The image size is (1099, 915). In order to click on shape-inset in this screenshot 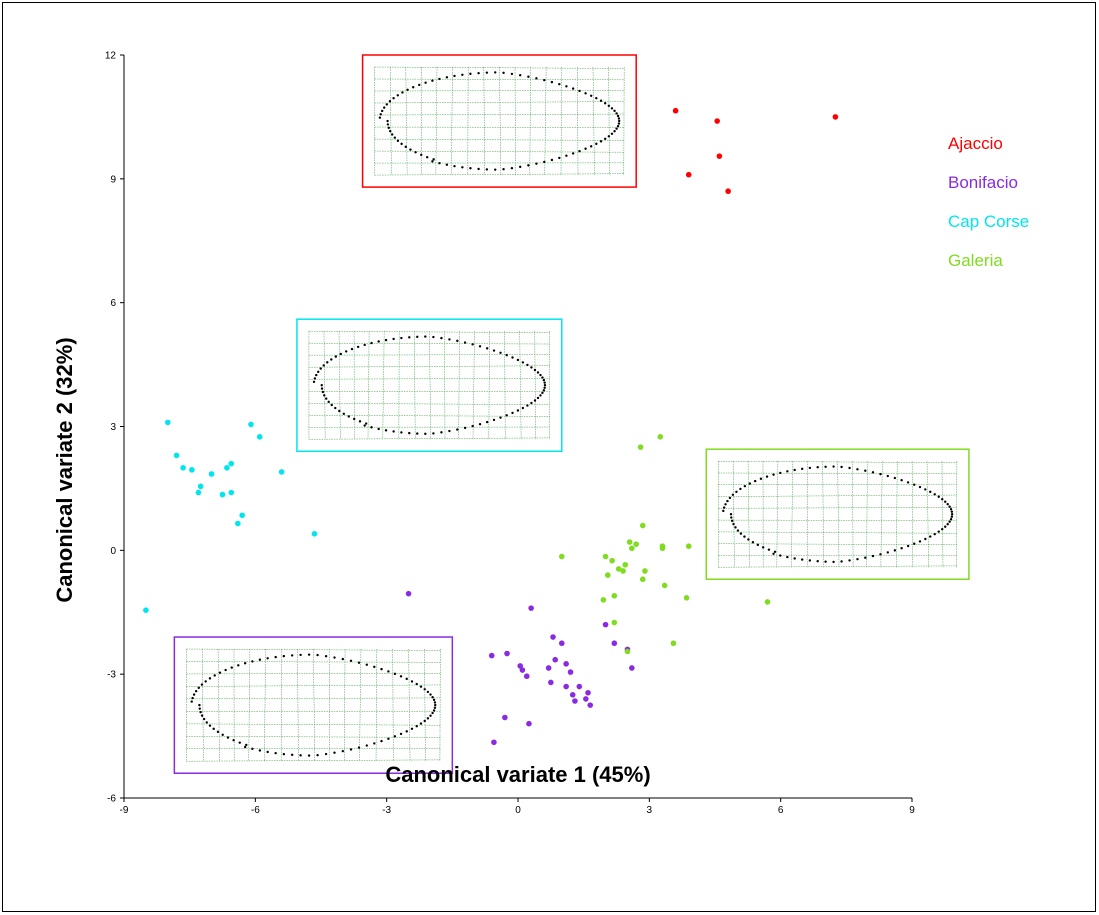, I will do `click(837, 514)`.